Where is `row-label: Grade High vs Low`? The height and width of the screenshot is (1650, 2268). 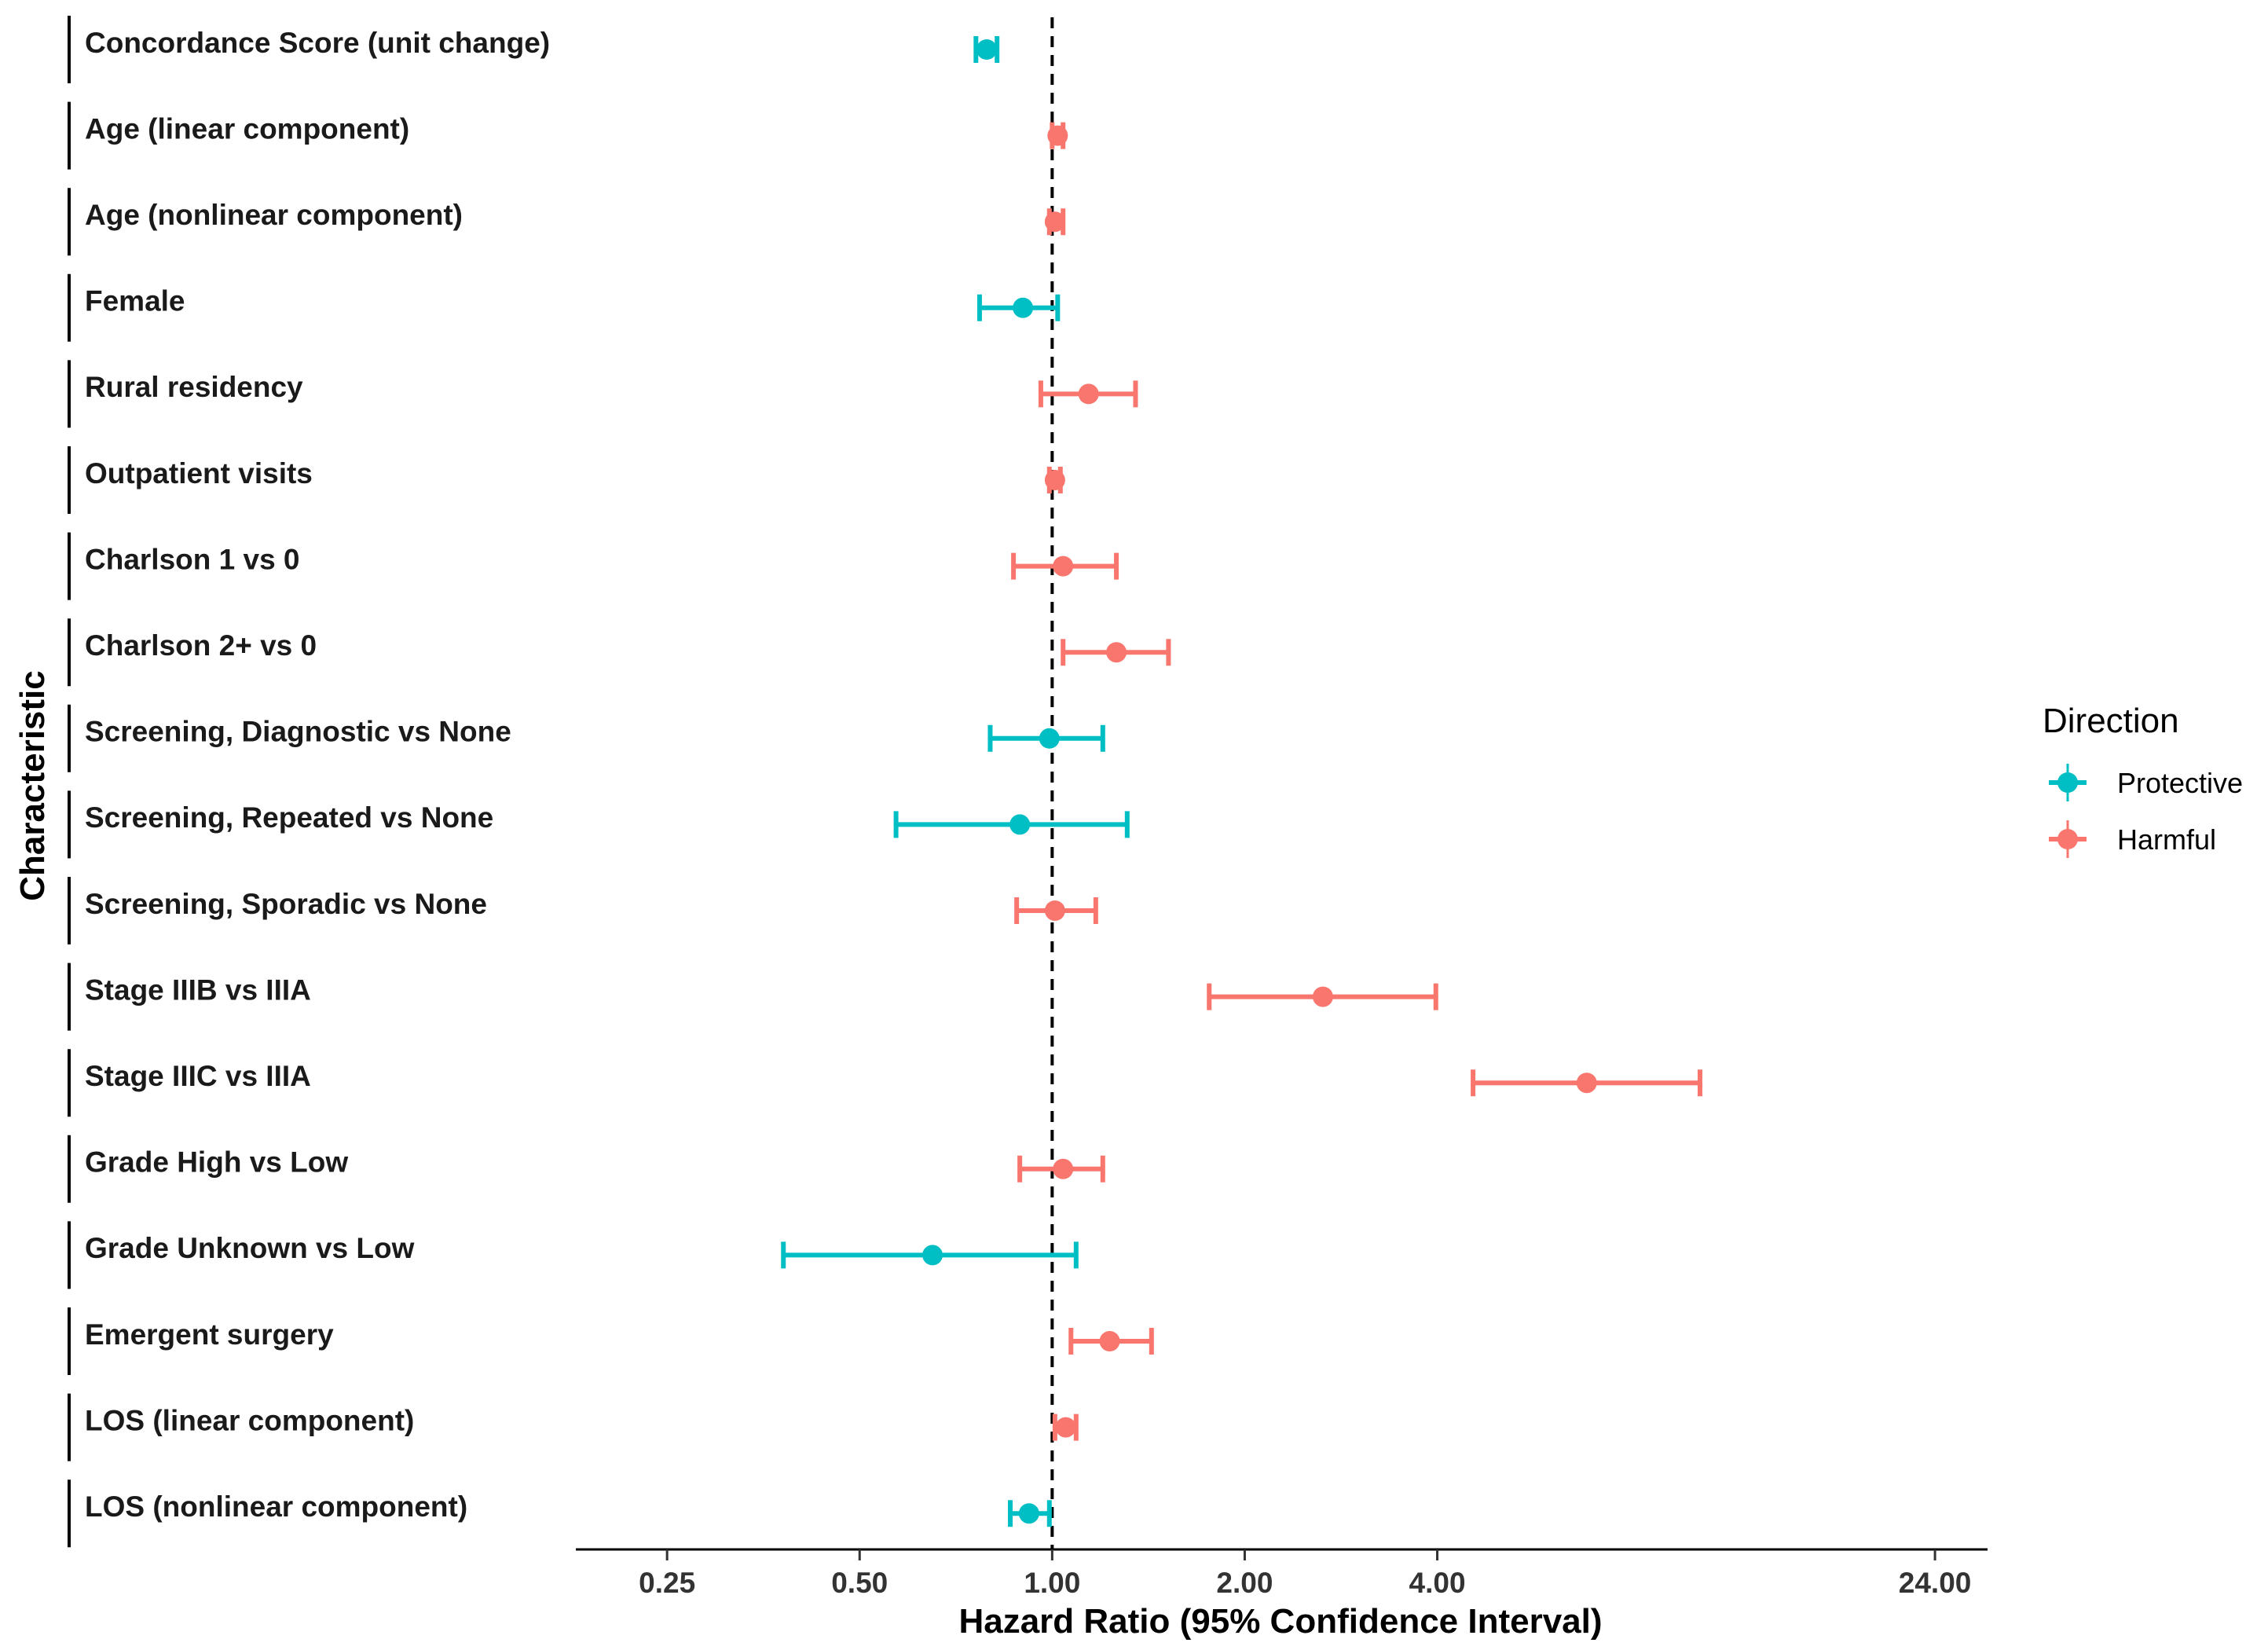 row-label: Grade High vs Low is located at coordinates (216, 1162).